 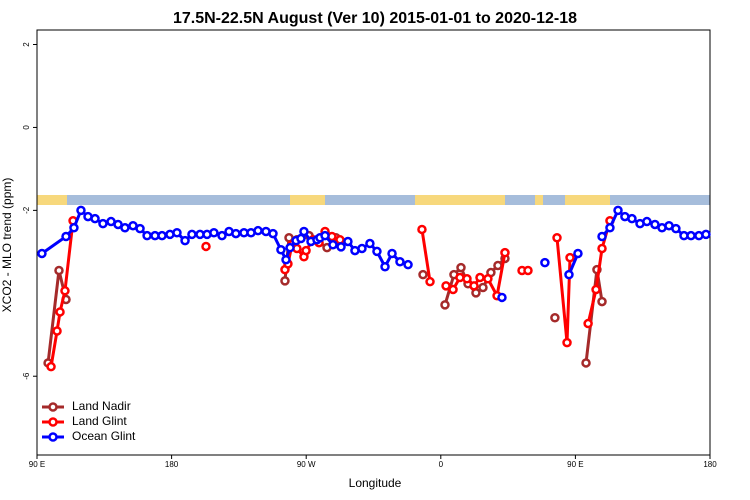 What do you see at coordinates (99, 421) in the screenshot?
I see `legend-label: Land Glint` at bounding box center [99, 421].